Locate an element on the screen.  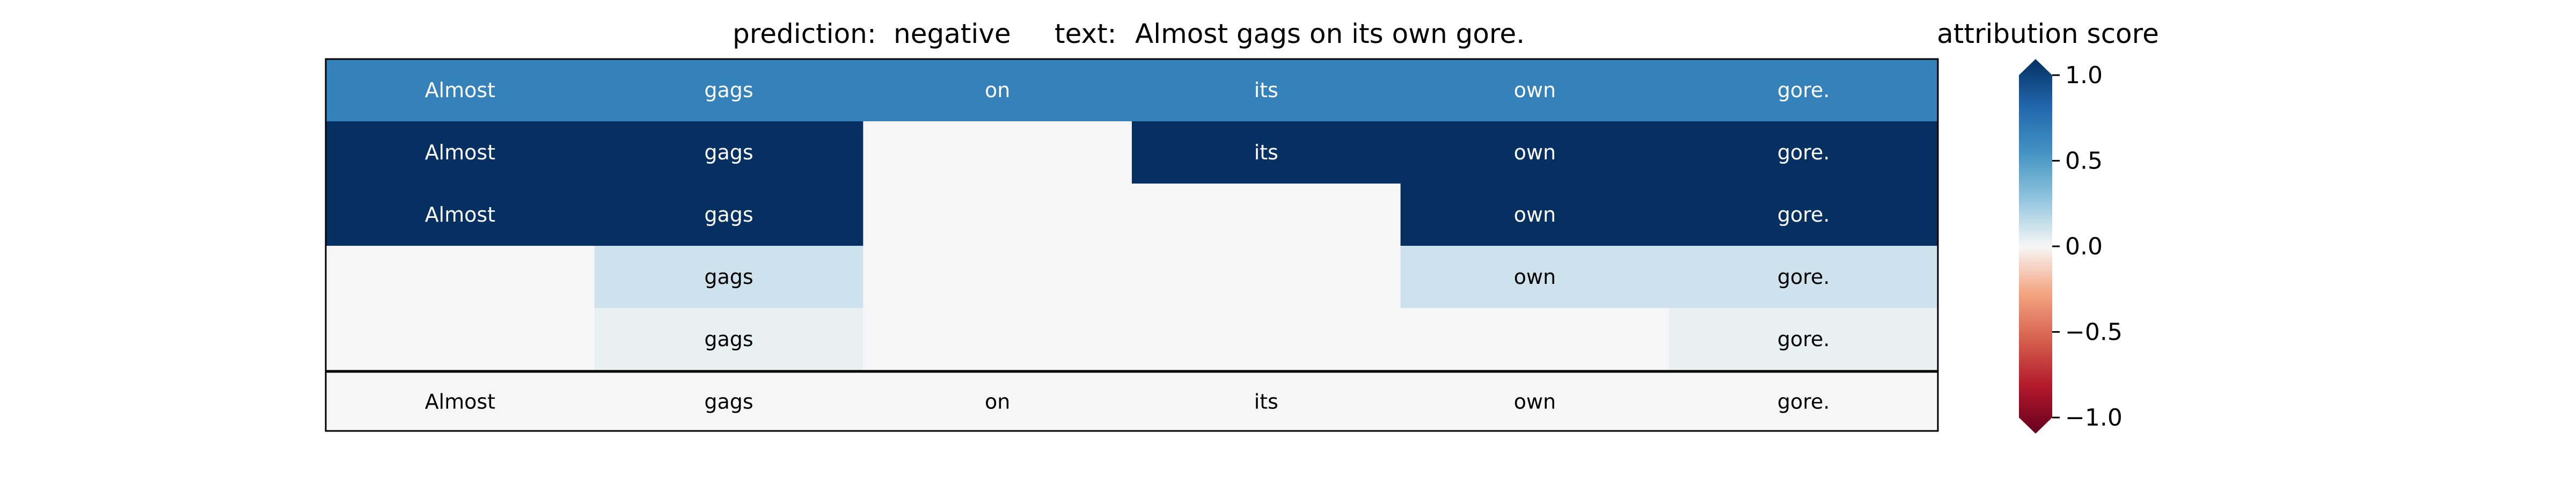
heatmap-cell-r3-c5 is located at coordinates (1803, 277).